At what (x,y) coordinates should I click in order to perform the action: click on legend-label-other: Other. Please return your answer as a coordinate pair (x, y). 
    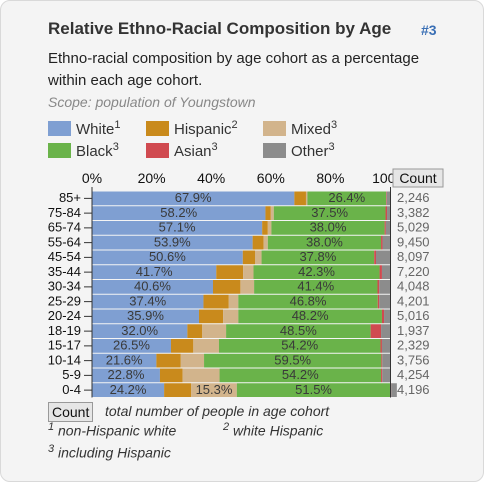
    Looking at the image, I should click on (310, 151).